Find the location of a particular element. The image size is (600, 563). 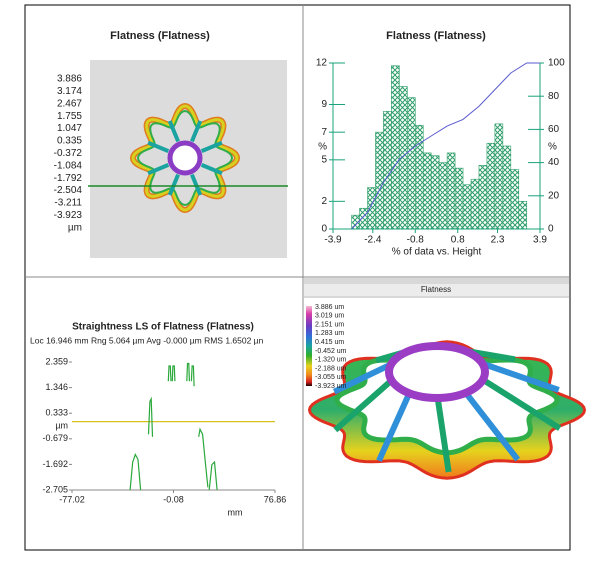

legend-label: 2.467 is located at coordinates (69, 103).